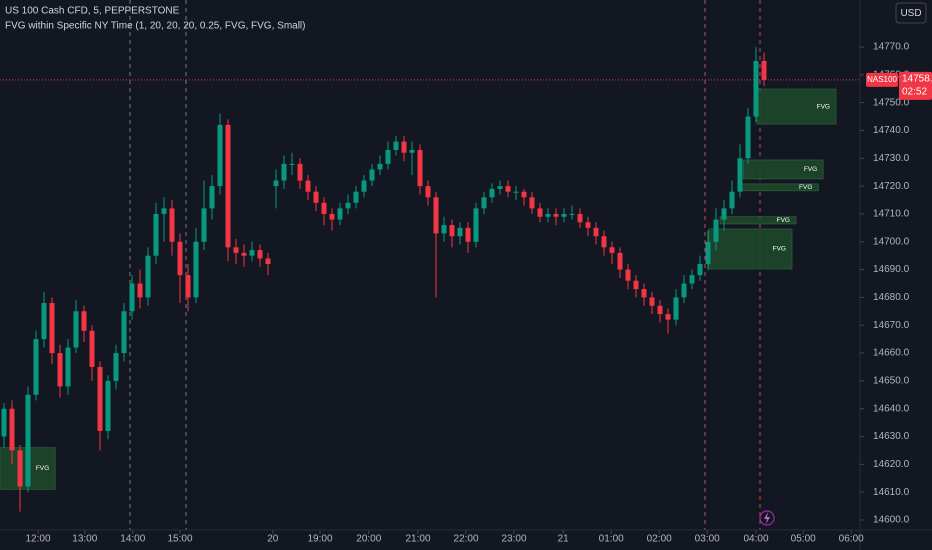 This screenshot has height=550, width=932. What do you see at coordinates (891, 102) in the screenshot?
I see `y-tick-label: 14750.0` at bounding box center [891, 102].